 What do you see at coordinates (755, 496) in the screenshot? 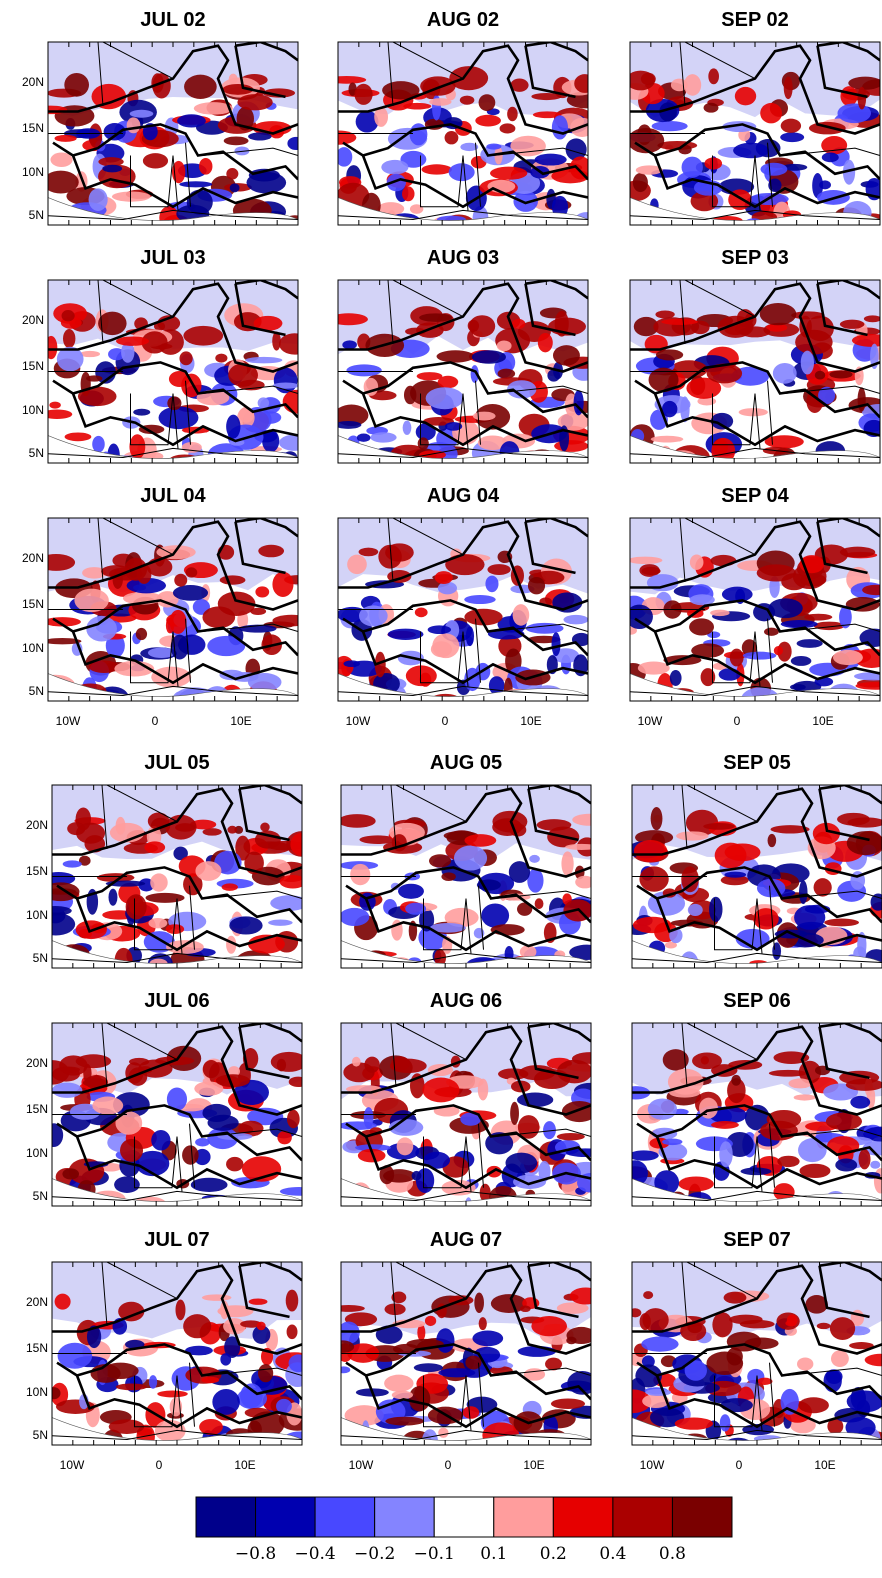
I see `panel-title: SEP 04` at bounding box center [755, 496].